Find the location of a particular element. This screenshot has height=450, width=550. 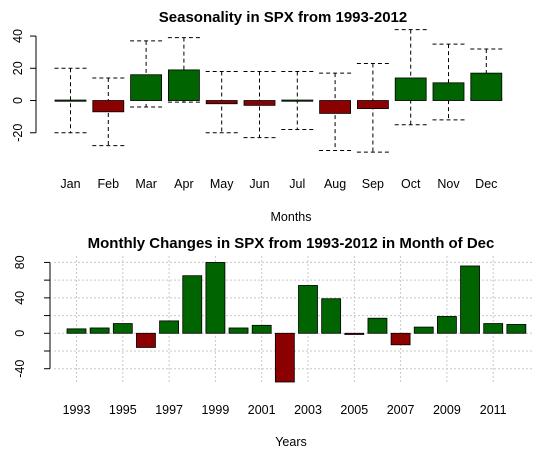

bar-2003 is located at coordinates (308, 309).